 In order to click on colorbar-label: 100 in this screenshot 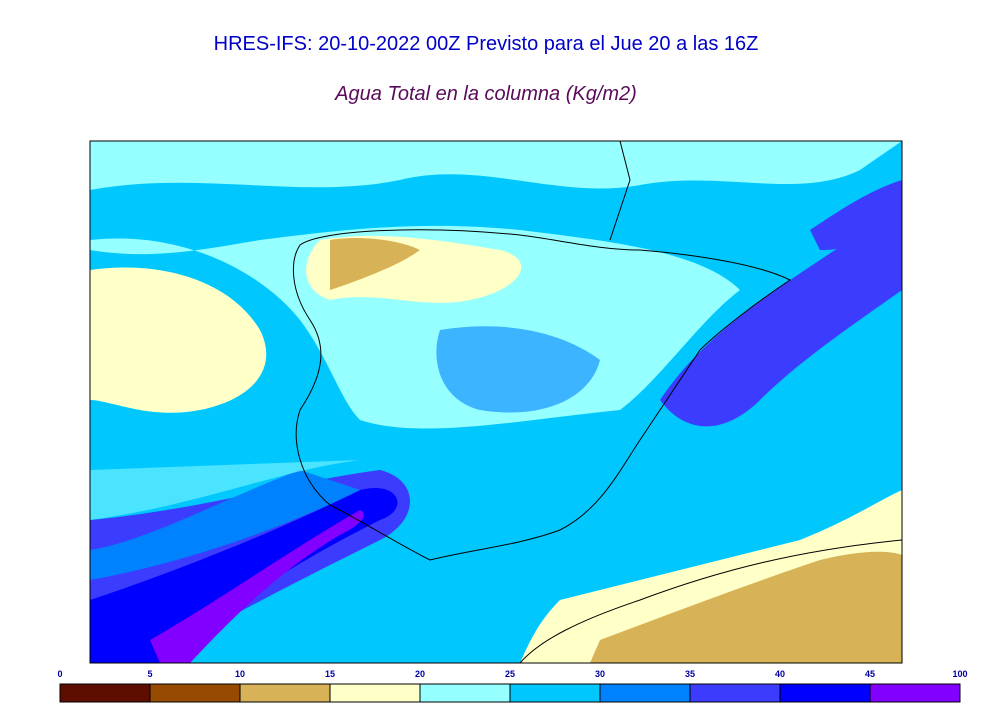, I will do `click(959, 674)`.